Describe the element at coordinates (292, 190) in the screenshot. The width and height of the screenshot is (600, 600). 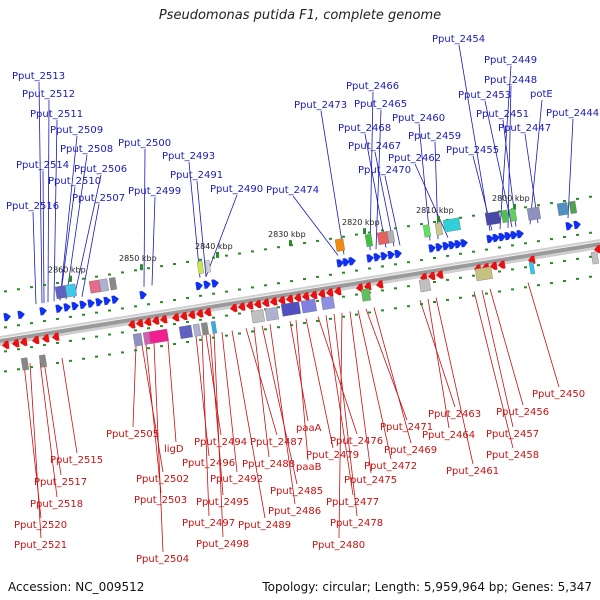
I see `gene-label: Pput_2474` at that location.